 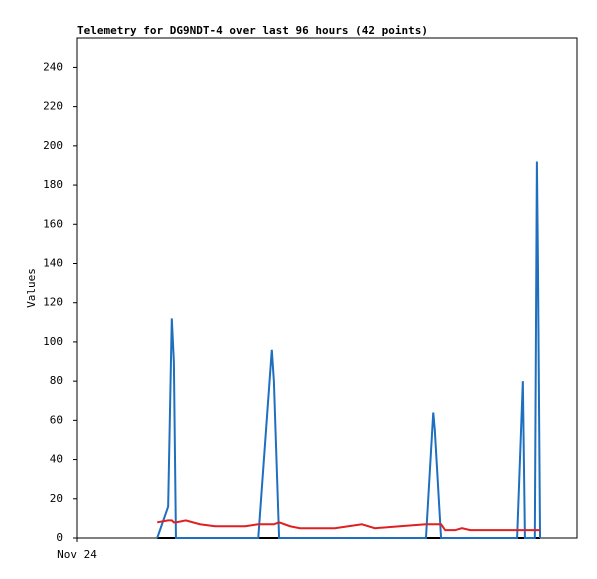 What do you see at coordinates (53, 145) in the screenshot?
I see `y-tick-label: 200` at bounding box center [53, 145].